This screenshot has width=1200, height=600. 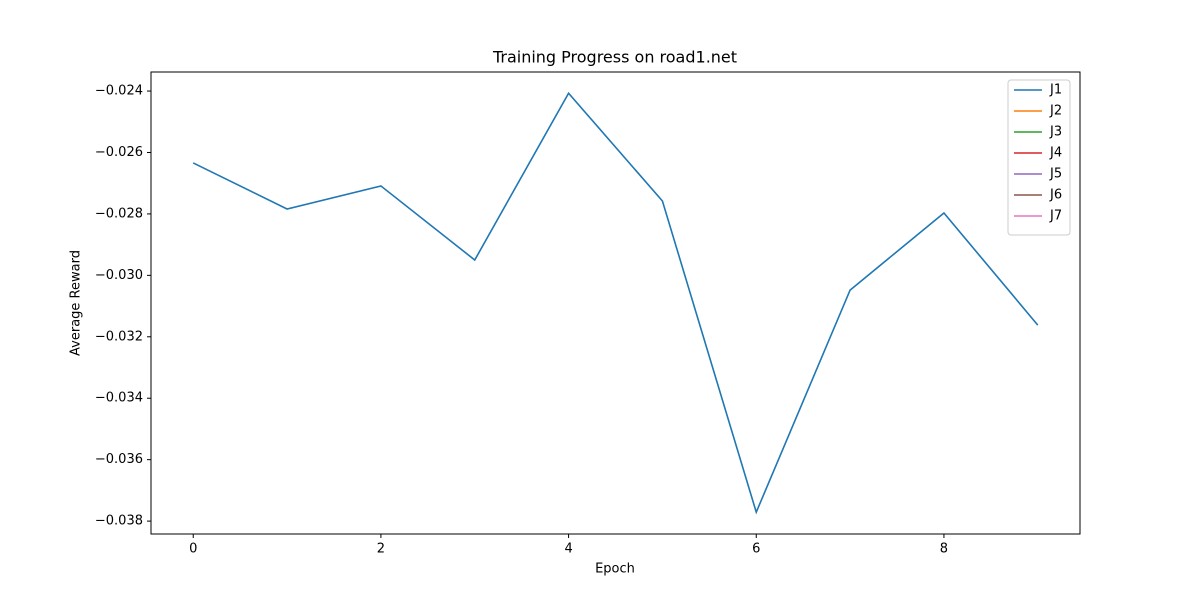 I want to click on x-tick-label: 8, so click(x=944, y=549).